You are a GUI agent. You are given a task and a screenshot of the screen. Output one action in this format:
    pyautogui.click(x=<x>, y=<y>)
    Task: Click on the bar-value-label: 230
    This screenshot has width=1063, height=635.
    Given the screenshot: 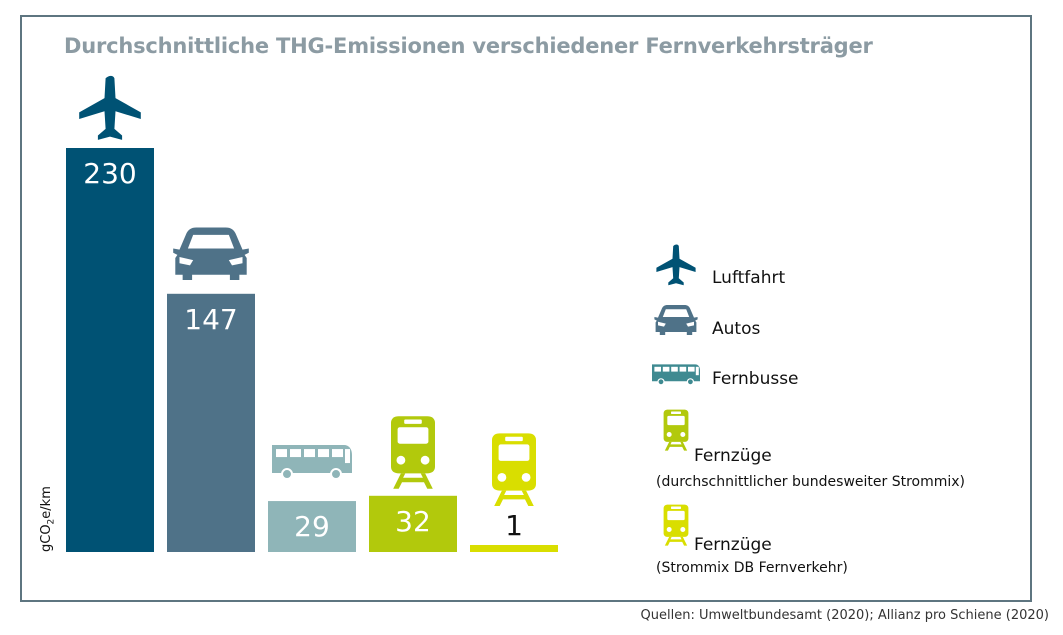 What is the action you would take?
    pyautogui.click(x=109, y=173)
    